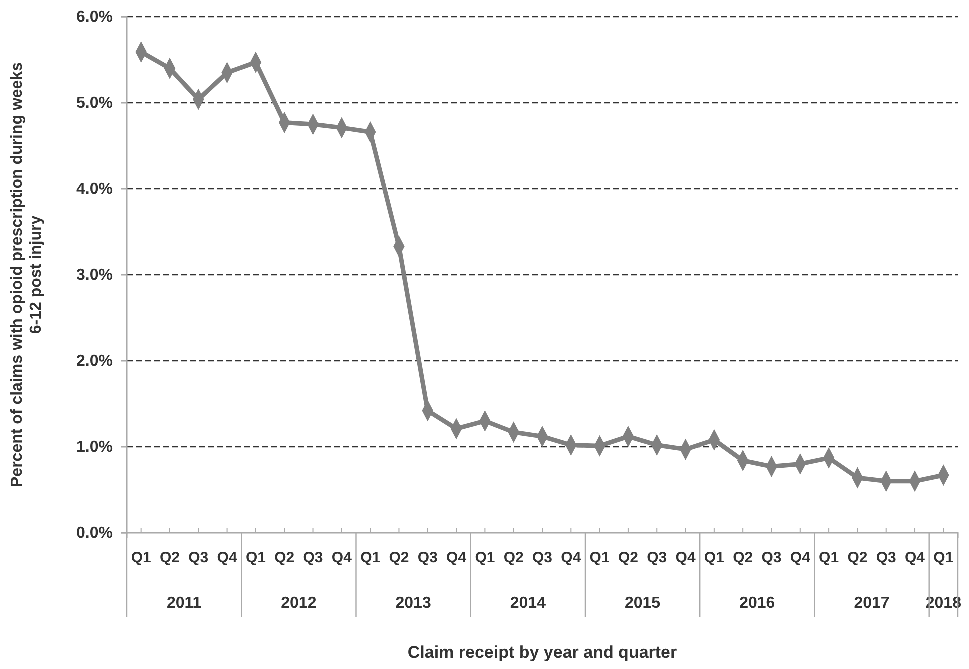 The height and width of the screenshot is (669, 969). I want to click on text: 2011, so click(184, 603).